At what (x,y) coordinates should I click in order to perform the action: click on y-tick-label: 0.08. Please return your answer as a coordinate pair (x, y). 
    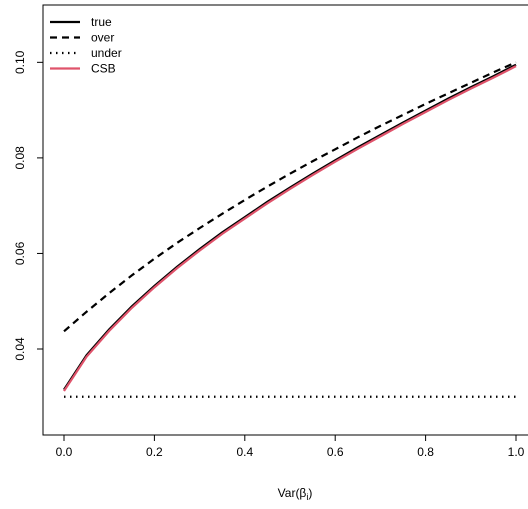
    Looking at the image, I should click on (20, 158).